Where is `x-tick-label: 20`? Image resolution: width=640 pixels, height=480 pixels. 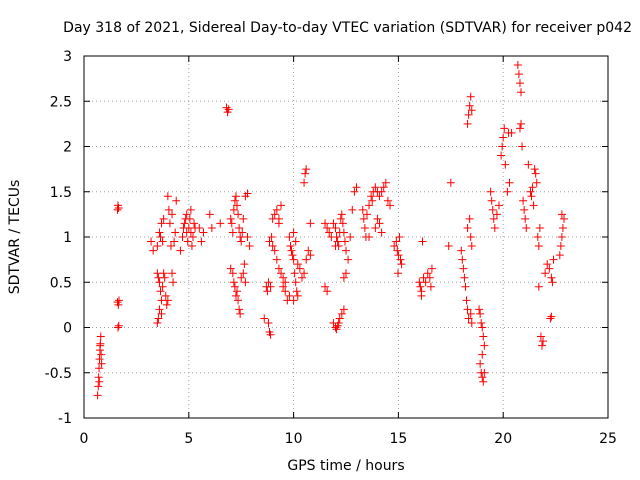 x-tick-label: 20 is located at coordinates (503, 439).